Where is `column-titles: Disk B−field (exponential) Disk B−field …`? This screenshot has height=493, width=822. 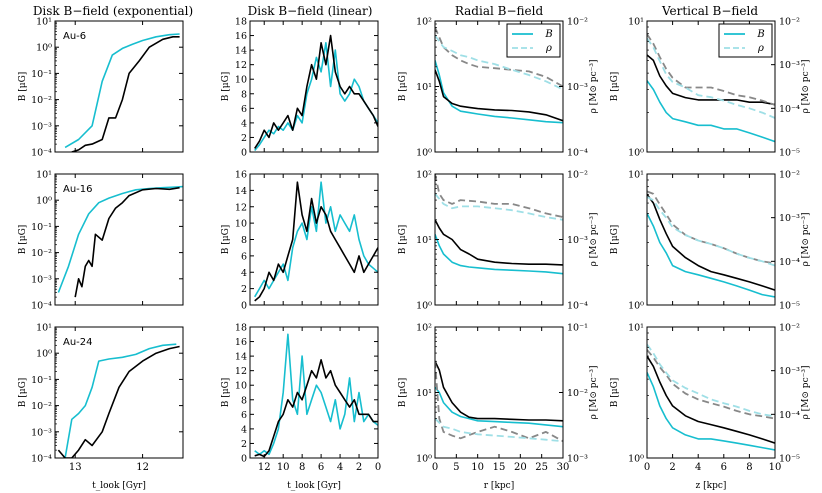 column-titles: Disk B−field (exponential) Disk B−field … is located at coordinates (396, 11).